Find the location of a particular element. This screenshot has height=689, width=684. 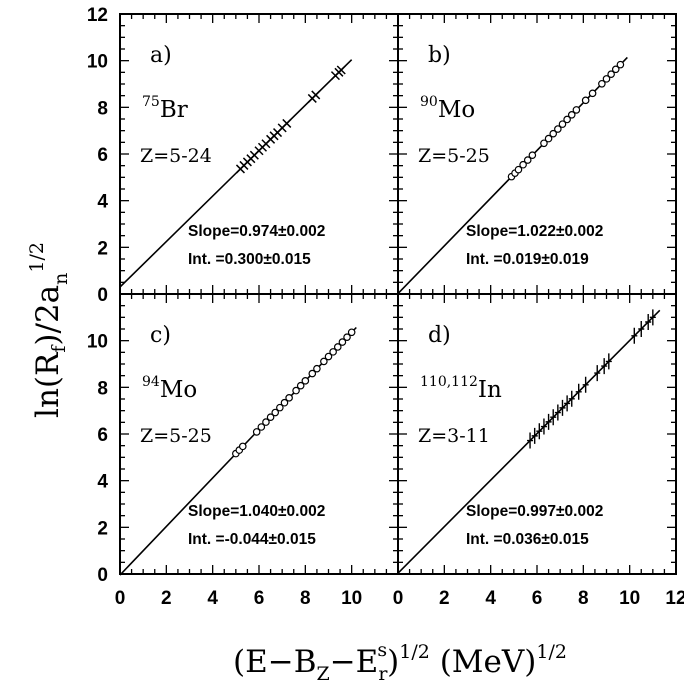

x-tick-label: 8 is located at coordinates (305, 598).